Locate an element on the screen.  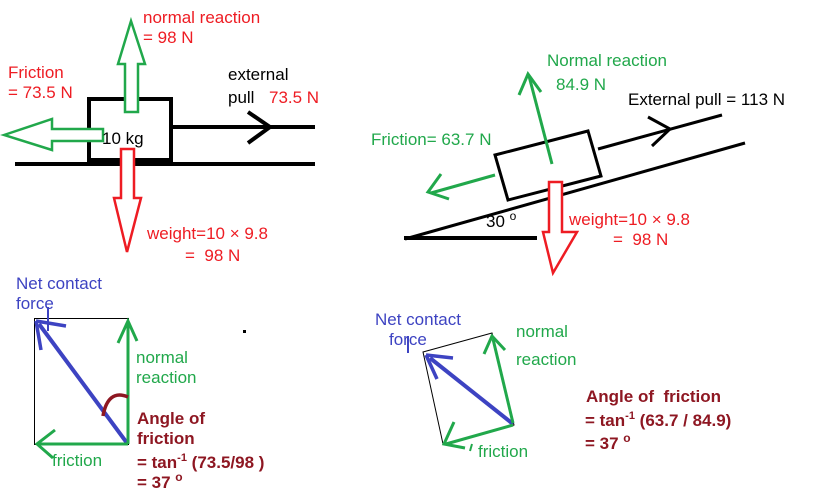
left-angle-title: Angle of friction is located at coordinates (171, 428).